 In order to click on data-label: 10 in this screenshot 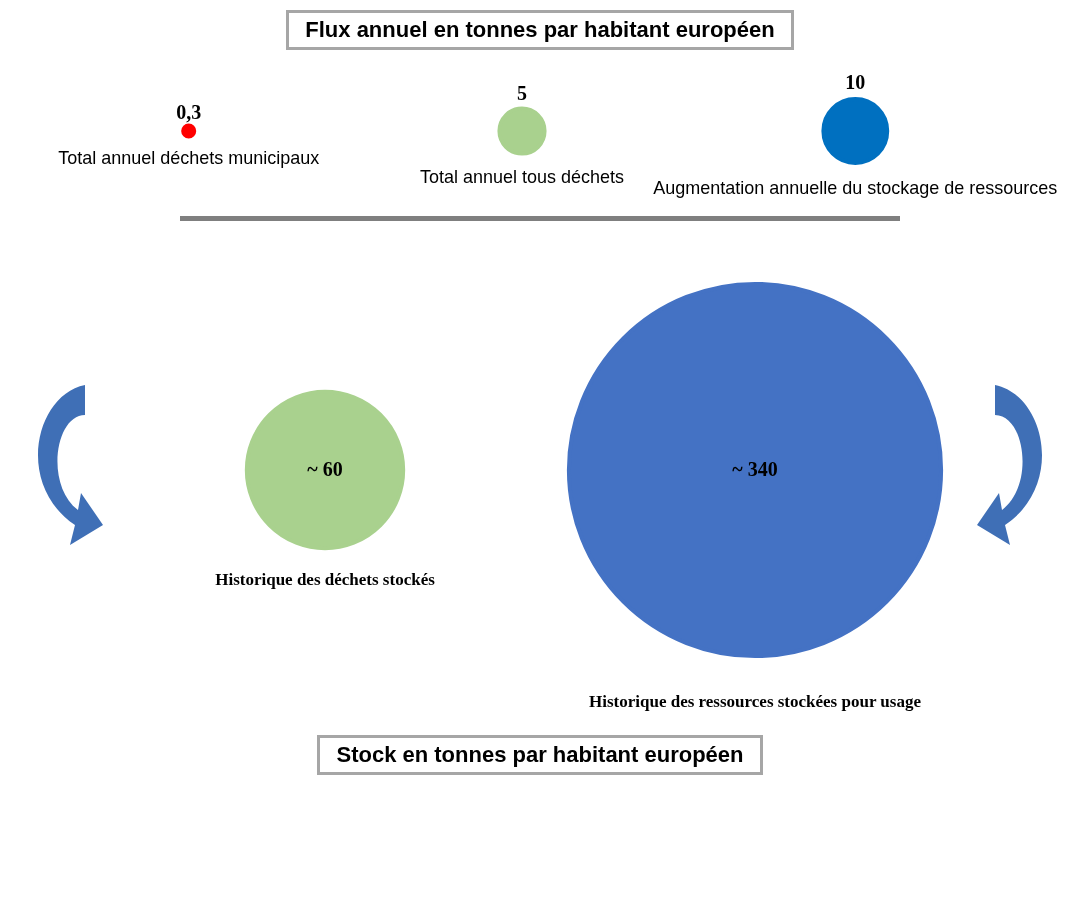, I will do `click(855, 82)`.